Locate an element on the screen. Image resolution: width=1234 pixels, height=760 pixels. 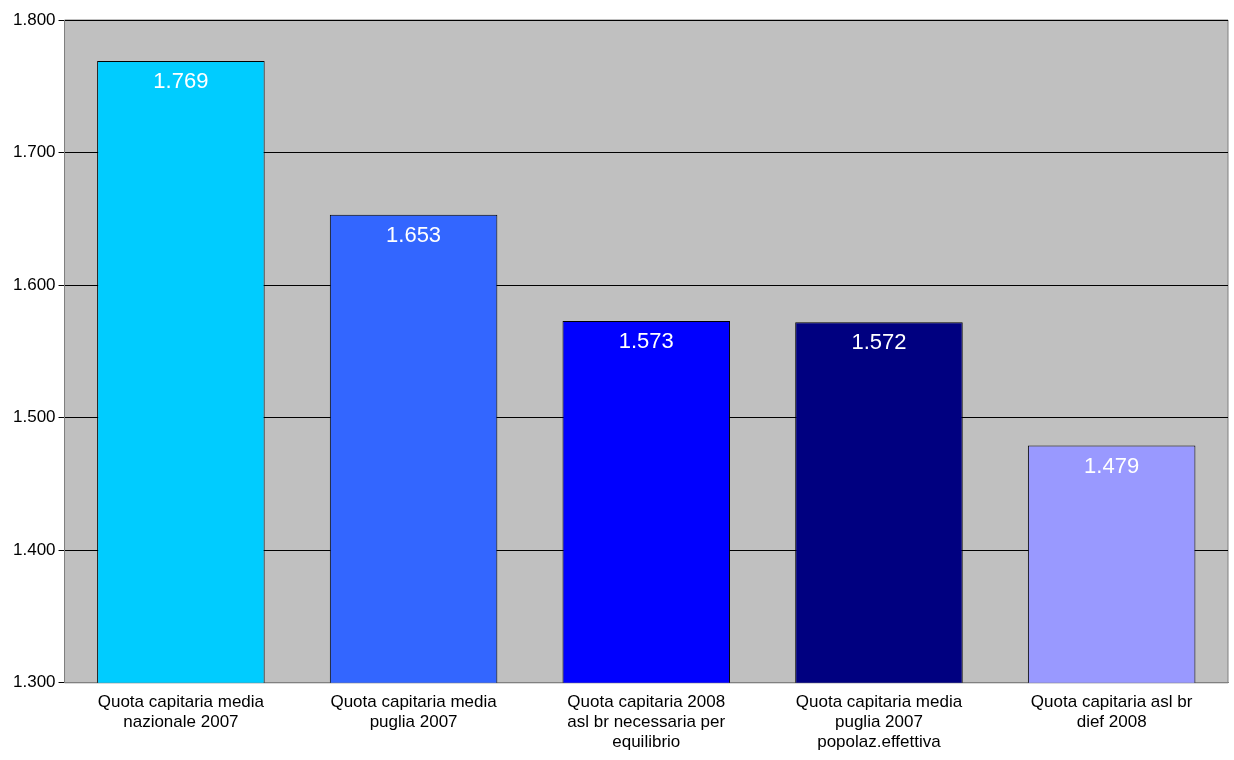
y-tick-label: 1.400 is located at coordinates (34, 549).